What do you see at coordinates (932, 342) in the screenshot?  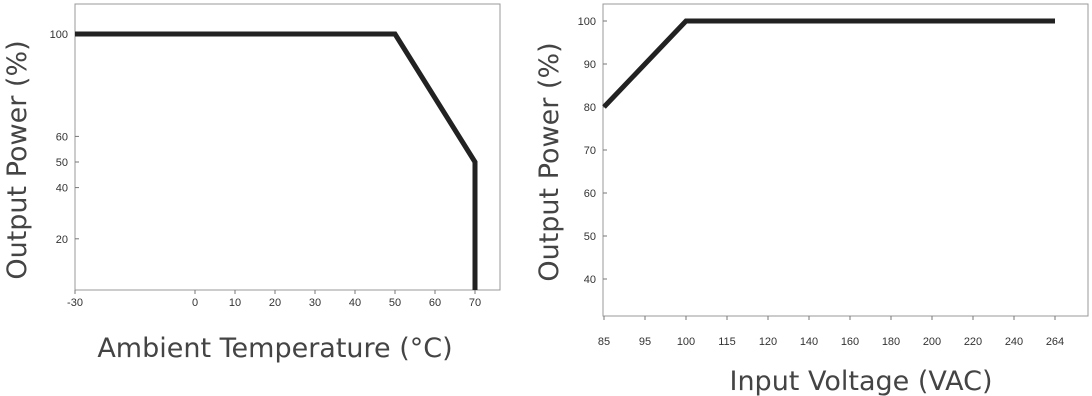 I see `x-tick-label: 200` at bounding box center [932, 342].